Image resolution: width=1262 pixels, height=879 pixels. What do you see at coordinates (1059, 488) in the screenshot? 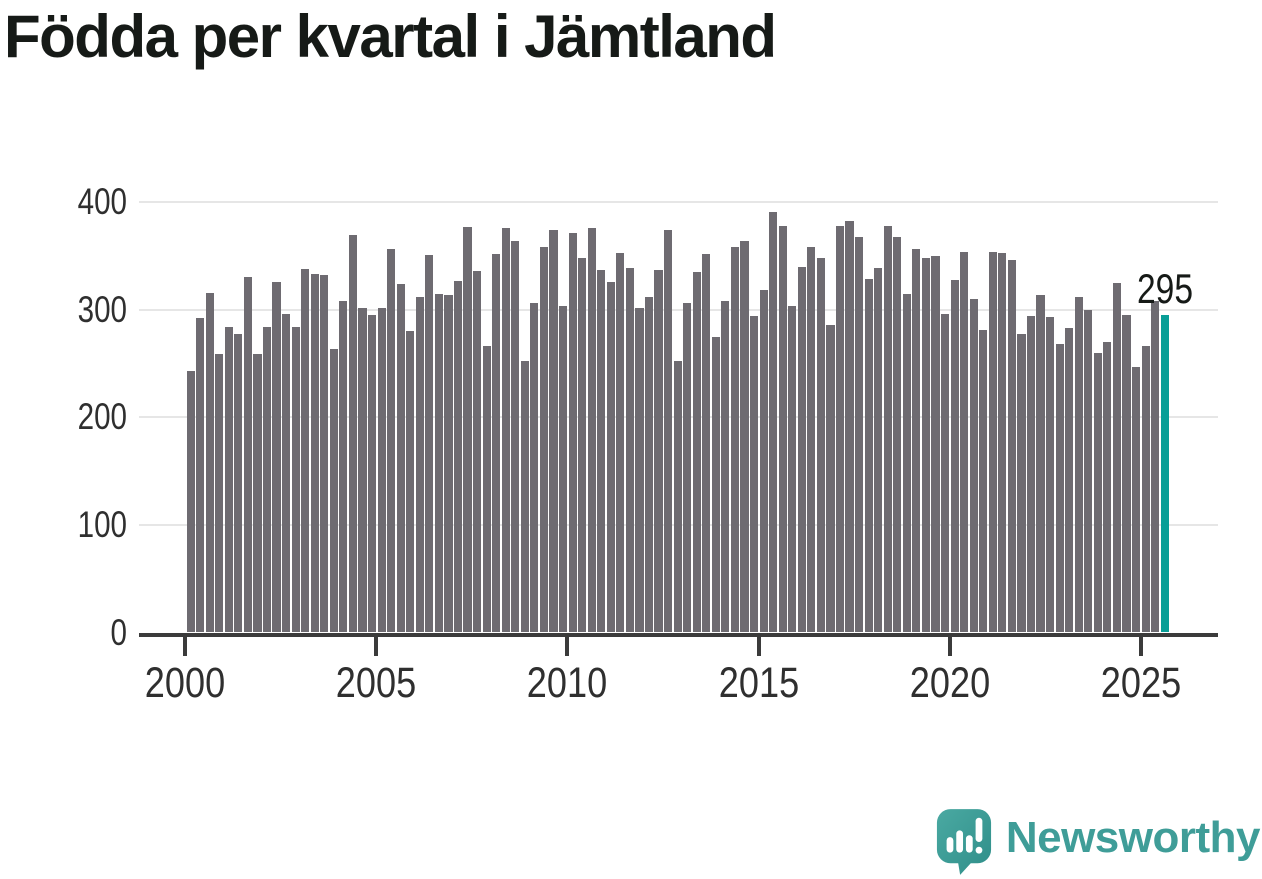
I see `bar-2022-Q4` at bounding box center [1059, 488].